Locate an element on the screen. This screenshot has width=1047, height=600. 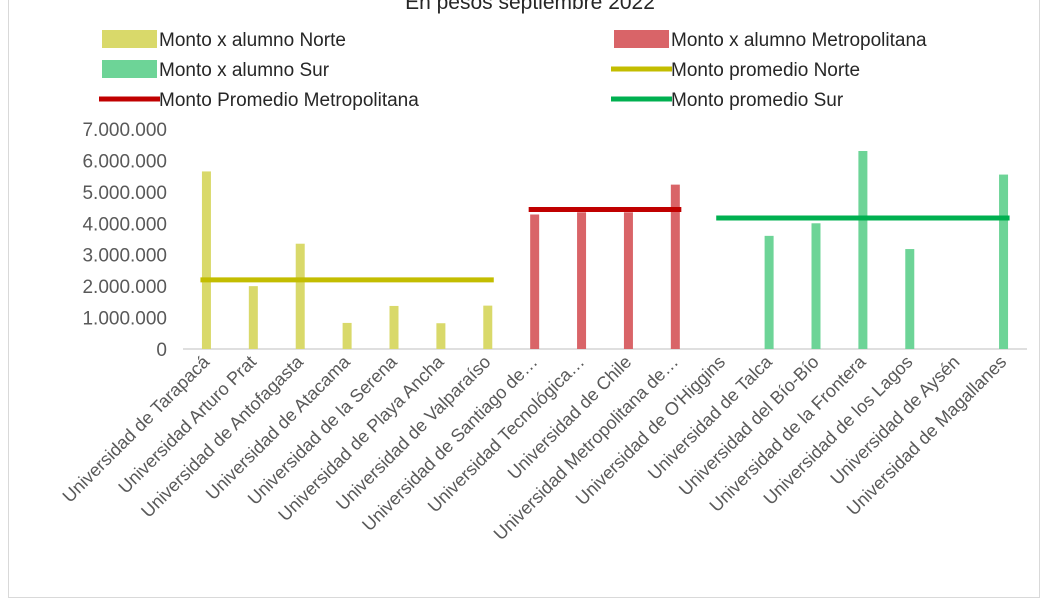
y-tick-label: 0 is located at coordinates (161, 350).